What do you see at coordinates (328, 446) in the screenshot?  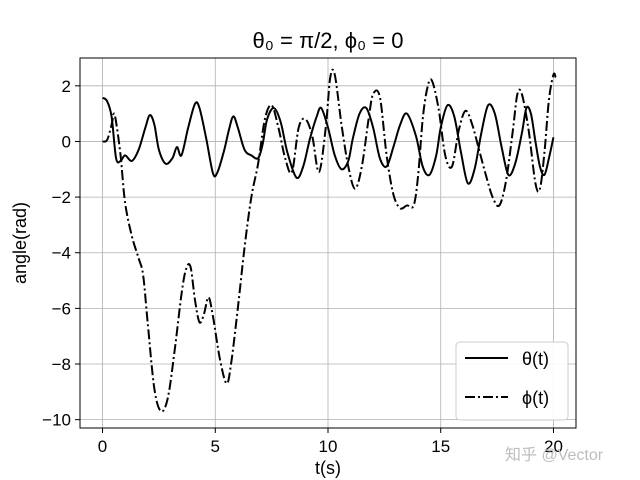 I see `x-tick-label: 10` at bounding box center [328, 446].